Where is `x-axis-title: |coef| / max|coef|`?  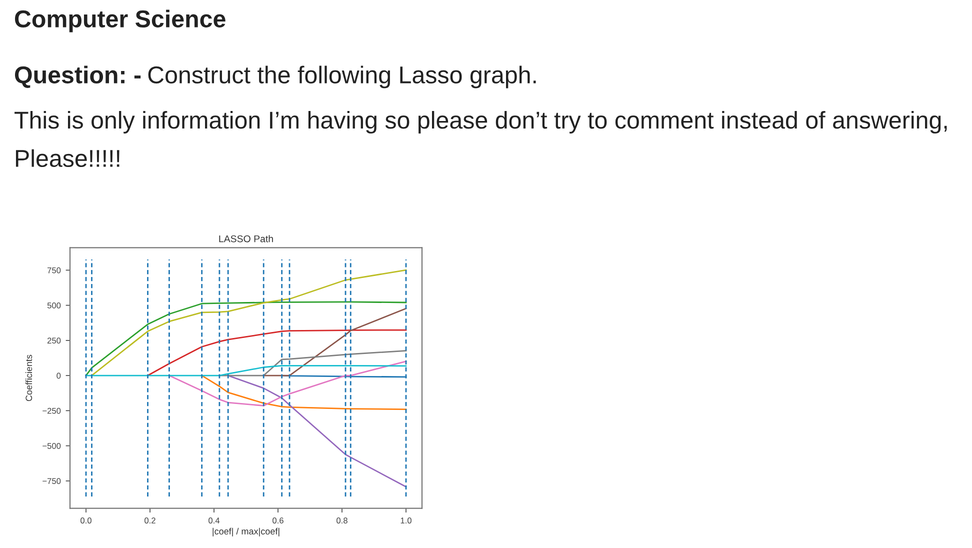
x-axis-title: |coef| / max|coef| is located at coordinates (246, 532).